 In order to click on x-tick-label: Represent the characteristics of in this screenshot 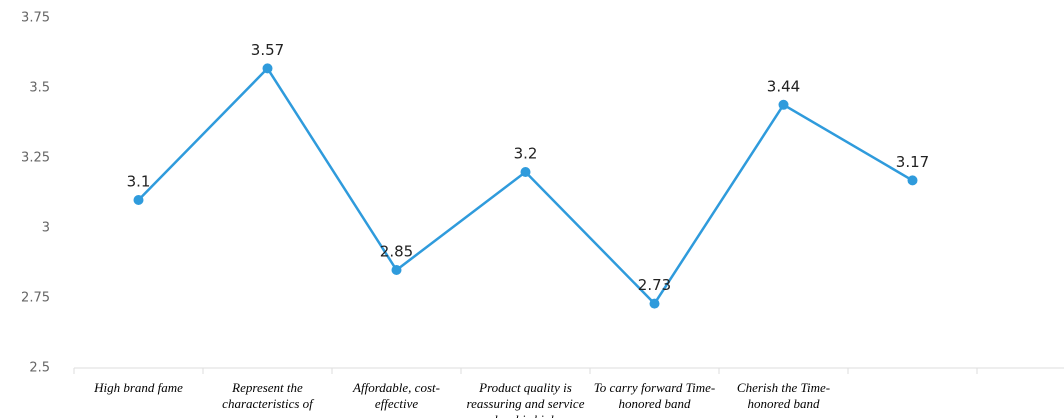, I will do `click(267, 395)`.